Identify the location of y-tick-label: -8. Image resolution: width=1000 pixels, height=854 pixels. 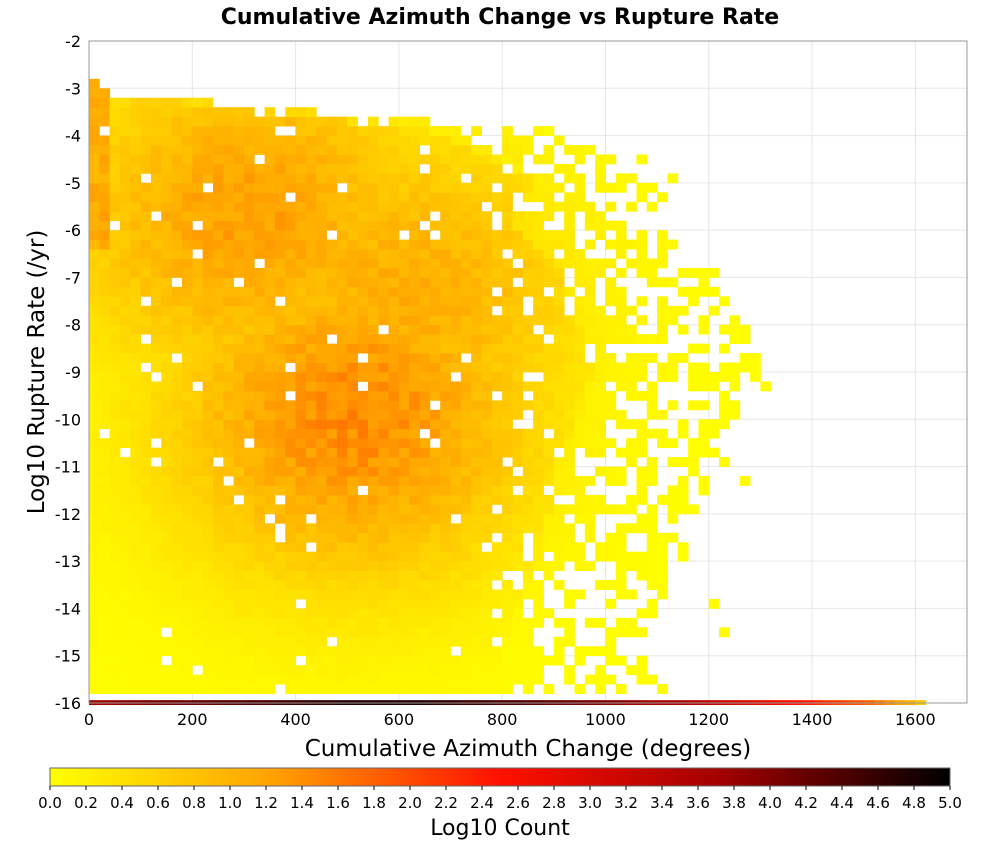
(73, 325).